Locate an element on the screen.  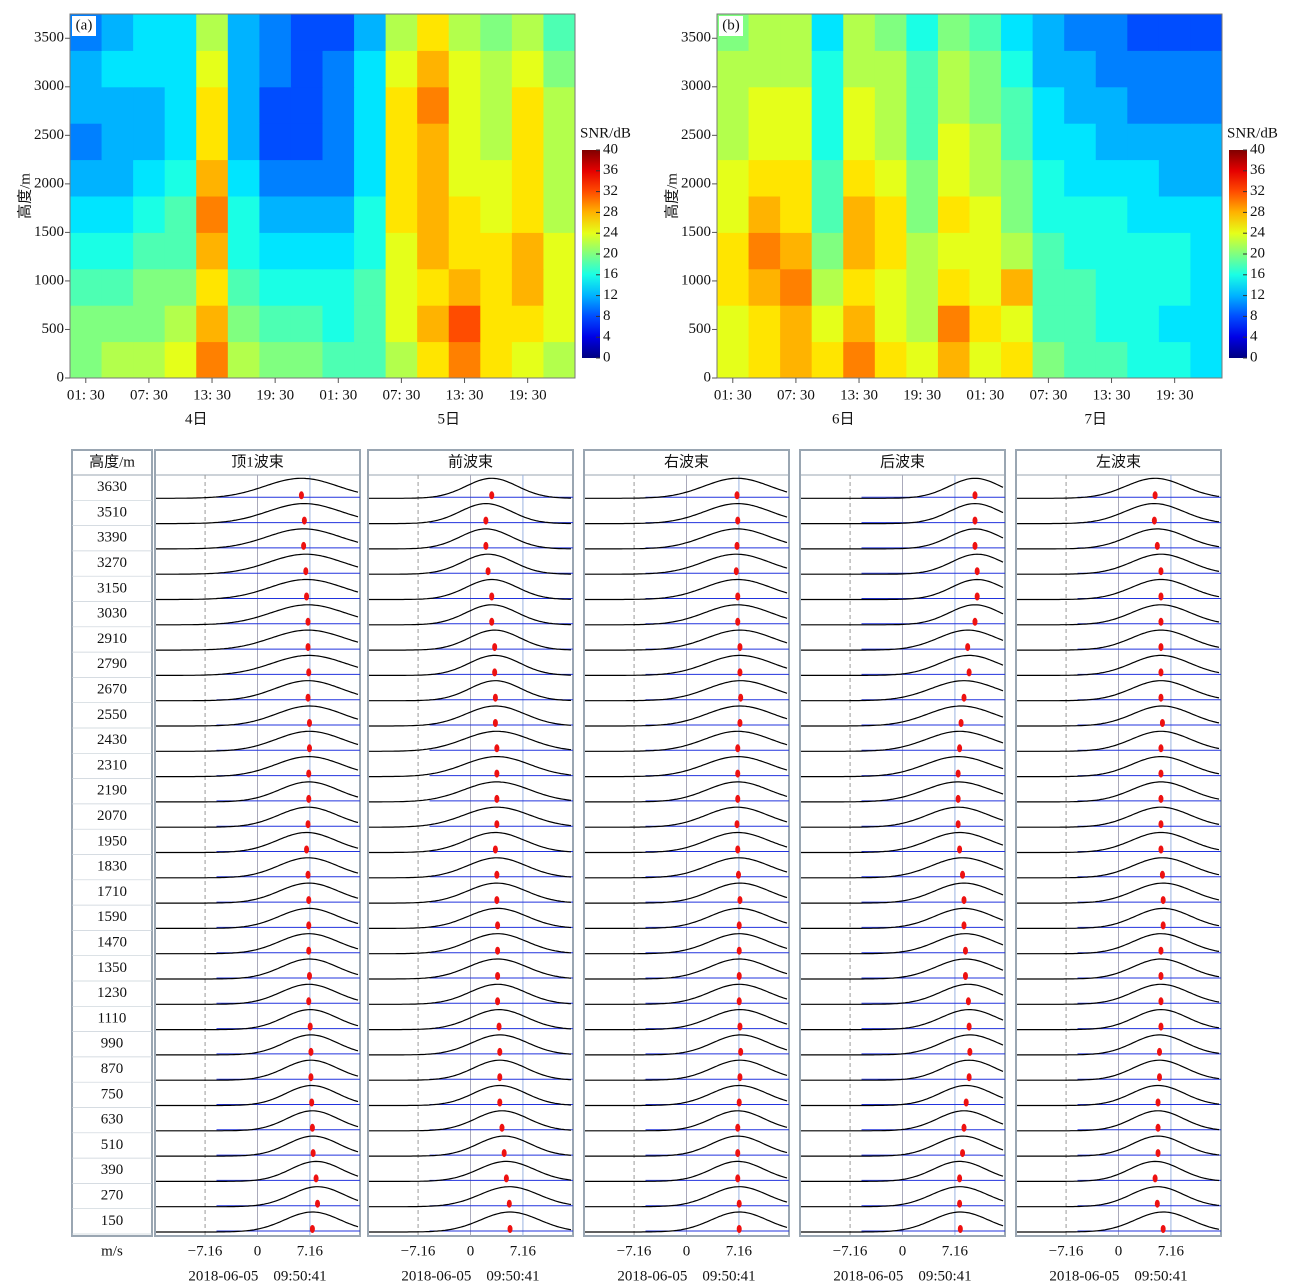
height-label: 150 is located at coordinates (112, 1221).